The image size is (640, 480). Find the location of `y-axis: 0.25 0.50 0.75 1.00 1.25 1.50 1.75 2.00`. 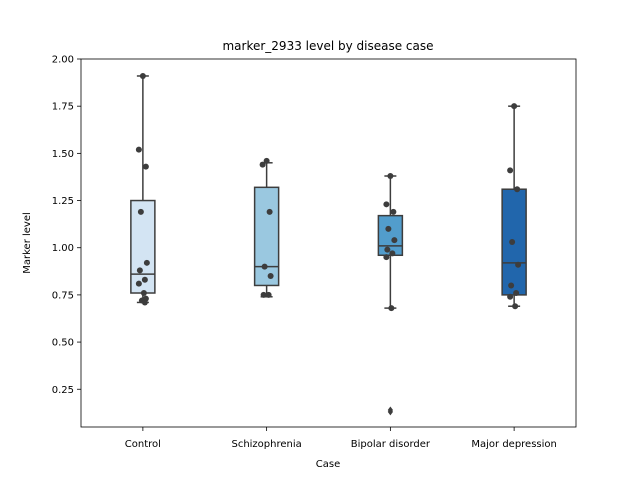

y-axis: 0.25 0.50 0.75 1.00 1.25 1.50 1.75 2.00 is located at coordinates (66, 225).